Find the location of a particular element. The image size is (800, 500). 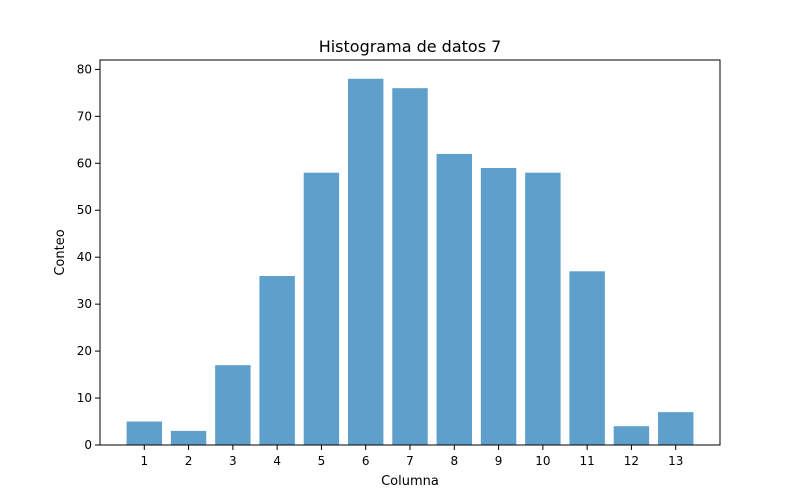

x-tick-label: 9 is located at coordinates (499, 461).